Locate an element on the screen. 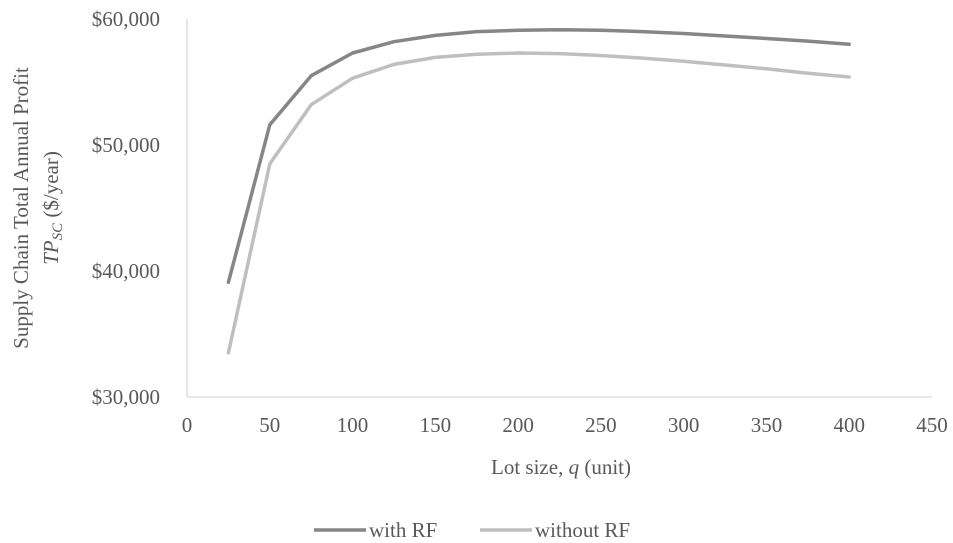 Image resolution: width=953 pixels, height=543 pixels. x-tick-label: 200 is located at coordinates (518, 425).